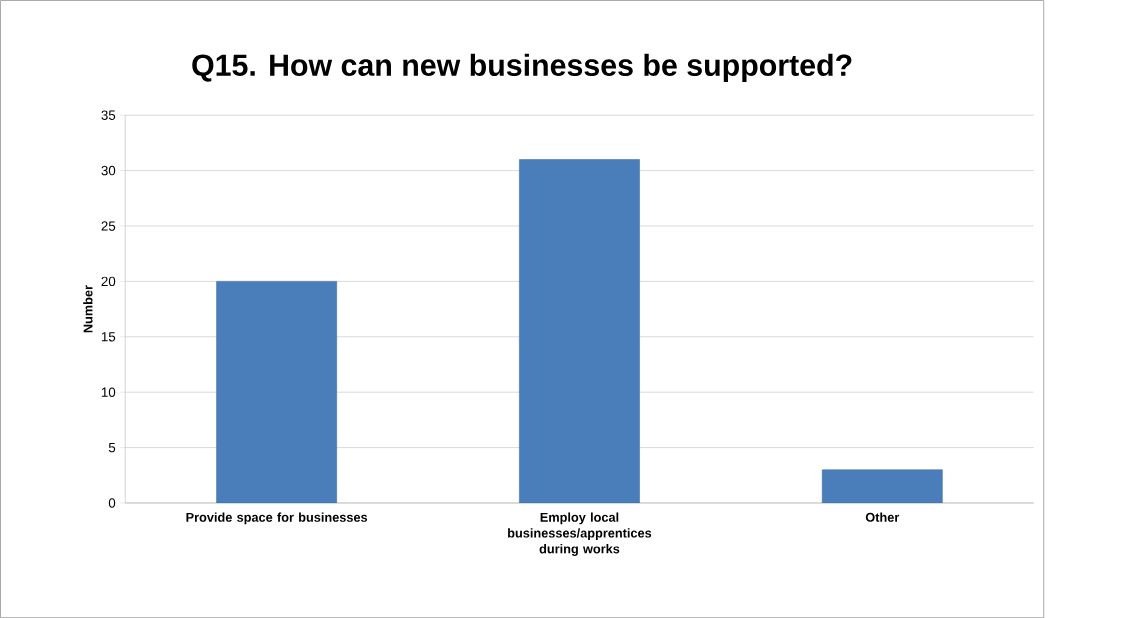  Describe the element at coordinates (522, 67) in the screenshot. I see `chart-title: Q15. How can new businesses be supported?` at that location.